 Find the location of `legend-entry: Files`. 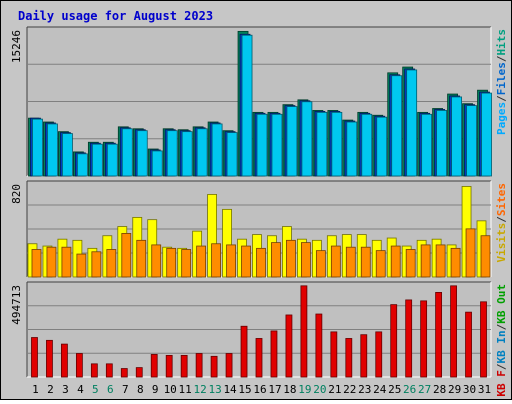

legend-entry: Files is located at coordinates (501, 78).